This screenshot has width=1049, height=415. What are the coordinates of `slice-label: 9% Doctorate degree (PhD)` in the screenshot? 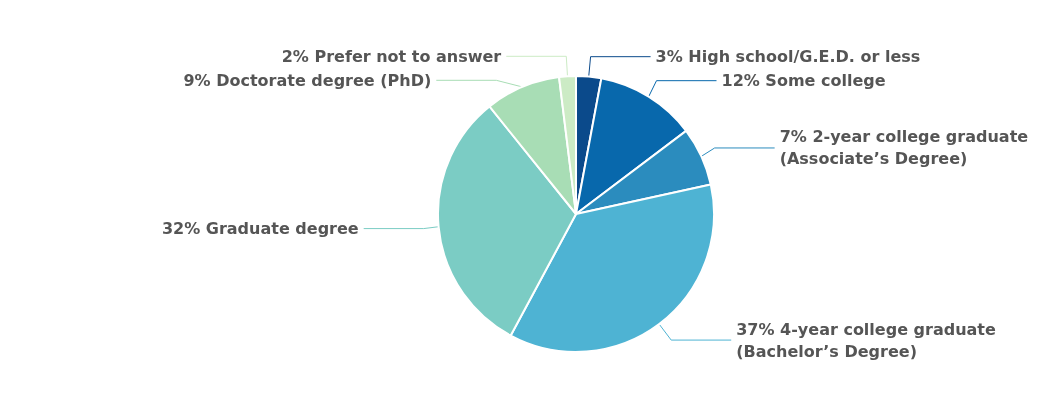 It's located at (307, 80).